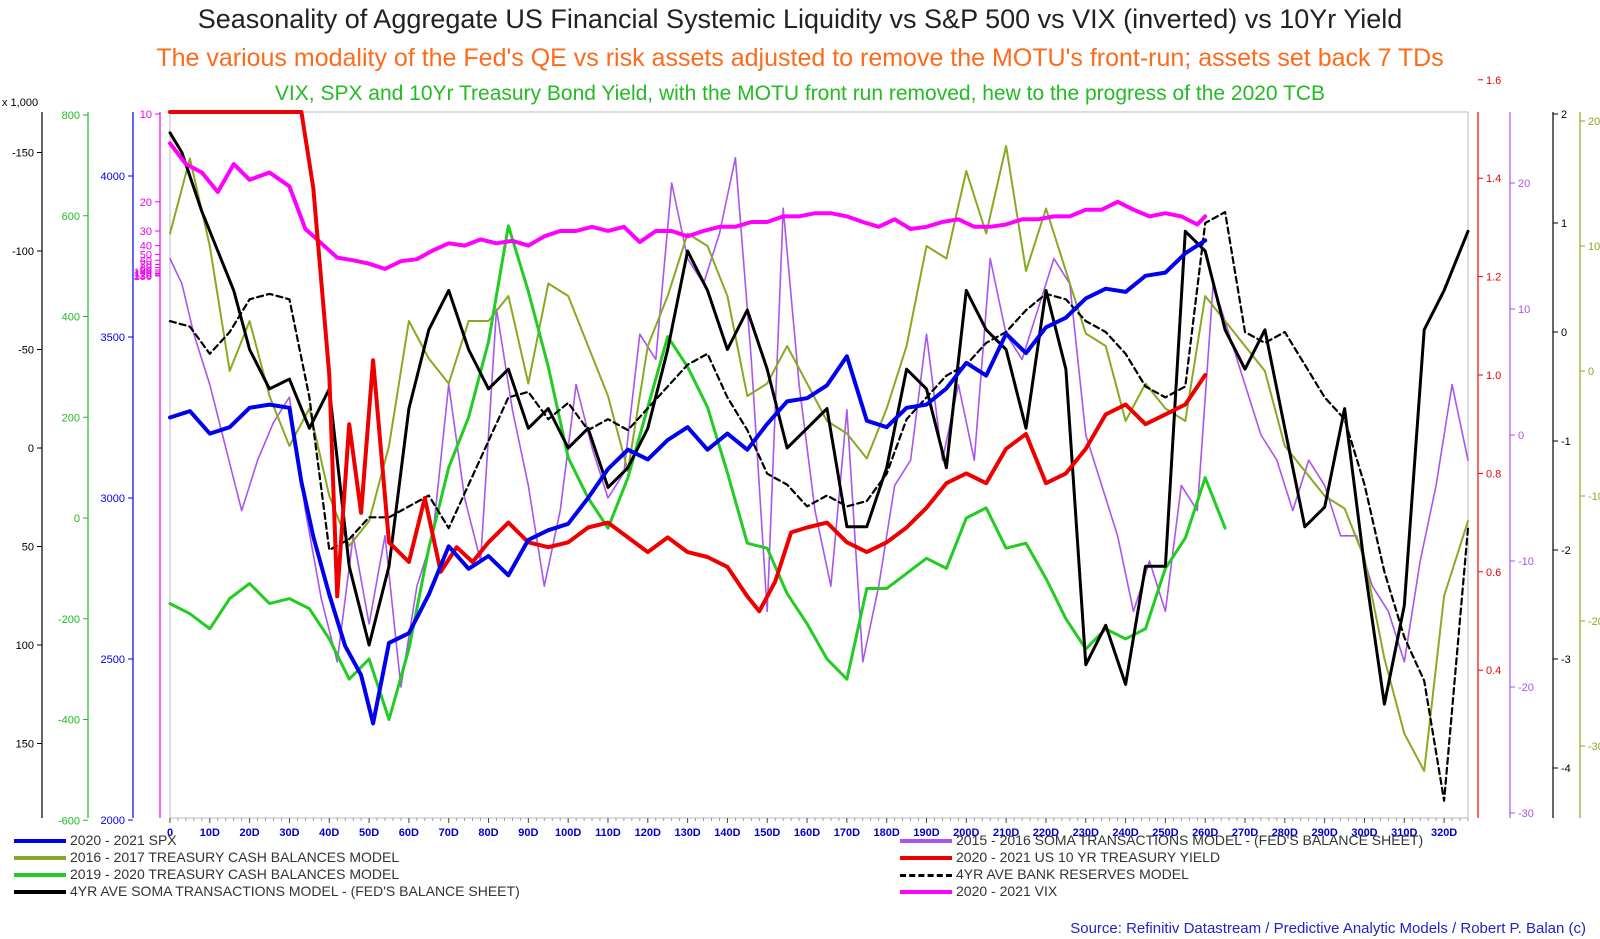 Image resolution: width=1600 pixels, height=939 pixels. I want to click on legend-label: 2020 - 2021 US 10 YR TREASURY YIELD, so click(1088, 857).